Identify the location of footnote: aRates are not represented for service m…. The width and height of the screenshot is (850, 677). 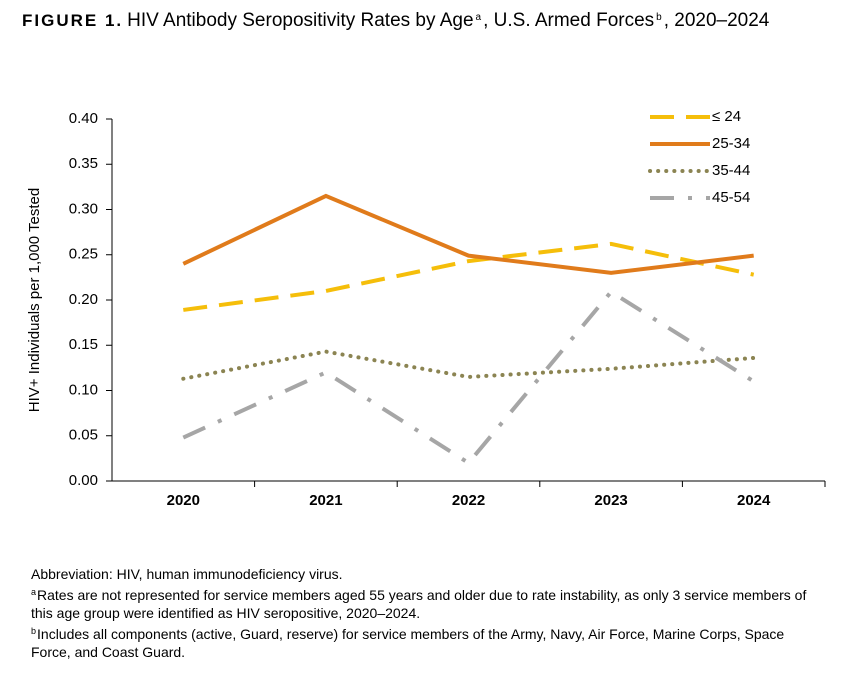
(426, 602).